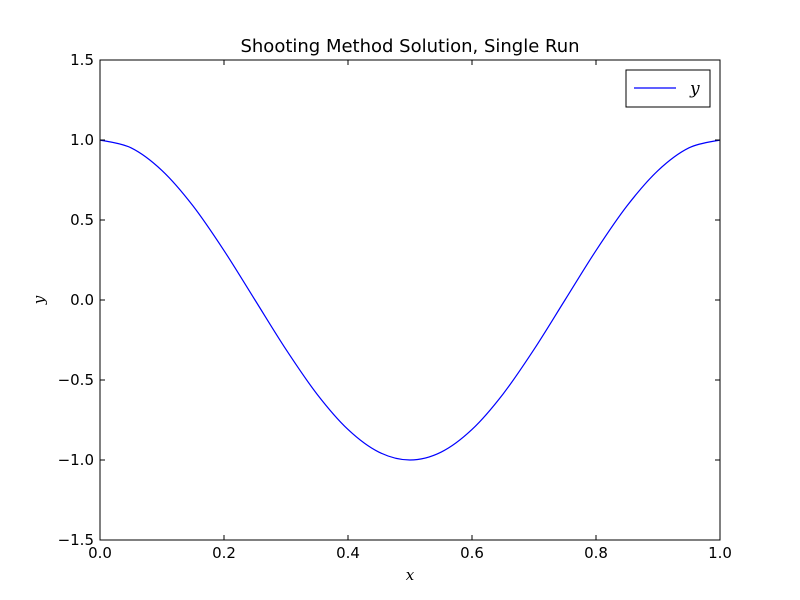  Describe the element at coordinates (39, 300) in the screenshot. I see `y-axis-label: y` at that location.